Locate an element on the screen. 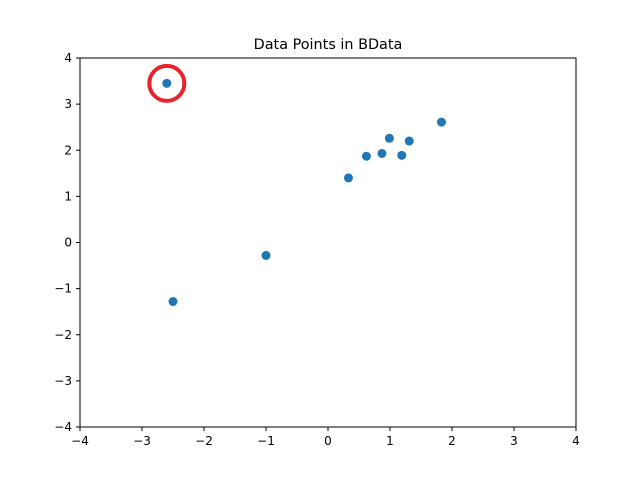 The height and width of the screenshot is (480, 640). x-tick-label: −1 is located at coordinates (266, 441).